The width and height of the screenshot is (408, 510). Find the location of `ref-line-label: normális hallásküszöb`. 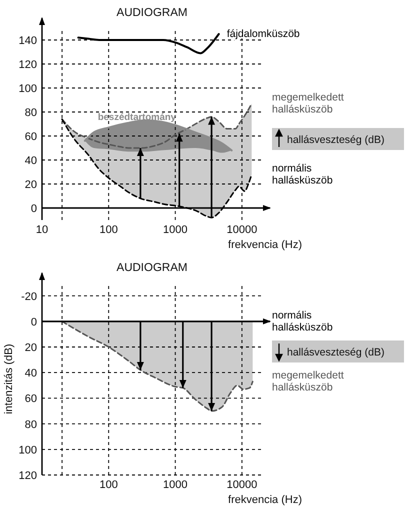

ref-line-label: normális hallásküszöb is located at coordinates (302, 321).